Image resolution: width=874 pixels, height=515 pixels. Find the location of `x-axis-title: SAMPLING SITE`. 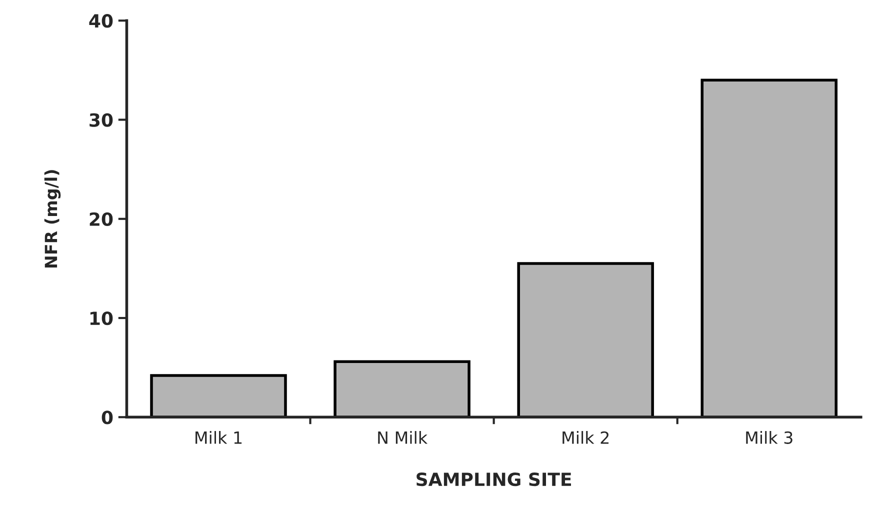

x-axis-title: SAMPLING SITE is located at coordinates (493, 479).